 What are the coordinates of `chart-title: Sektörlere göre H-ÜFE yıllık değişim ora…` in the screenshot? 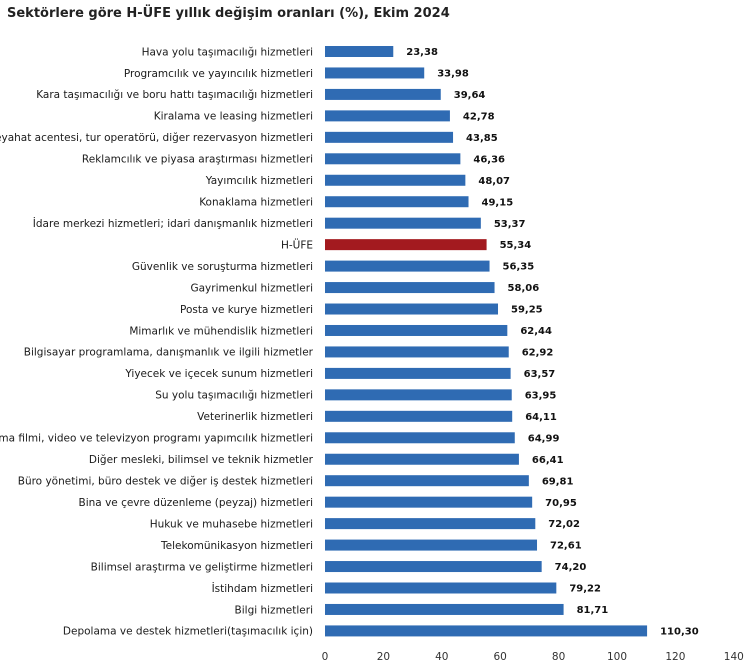 It's located at (228, 13).